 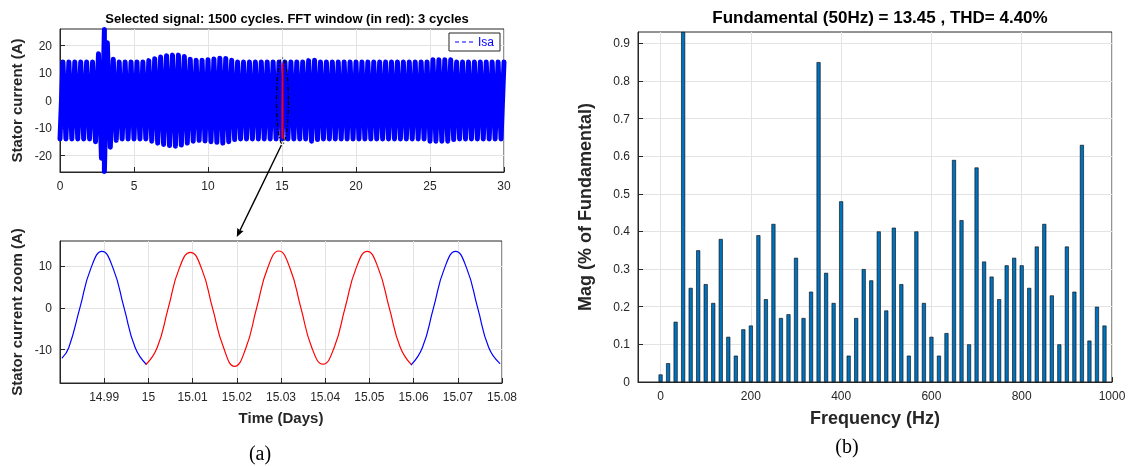 What do you see at coordinates (622, 118) in the screenshot?
I see `y-tick-label: 0.7` at bounding box center [622, 118].